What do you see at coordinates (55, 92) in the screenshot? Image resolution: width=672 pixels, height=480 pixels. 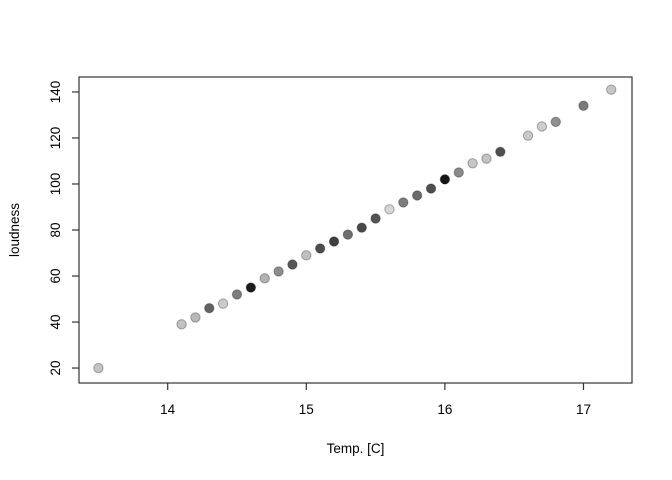 I see `y-tick-label: 140` at bounding box center [55, 92].